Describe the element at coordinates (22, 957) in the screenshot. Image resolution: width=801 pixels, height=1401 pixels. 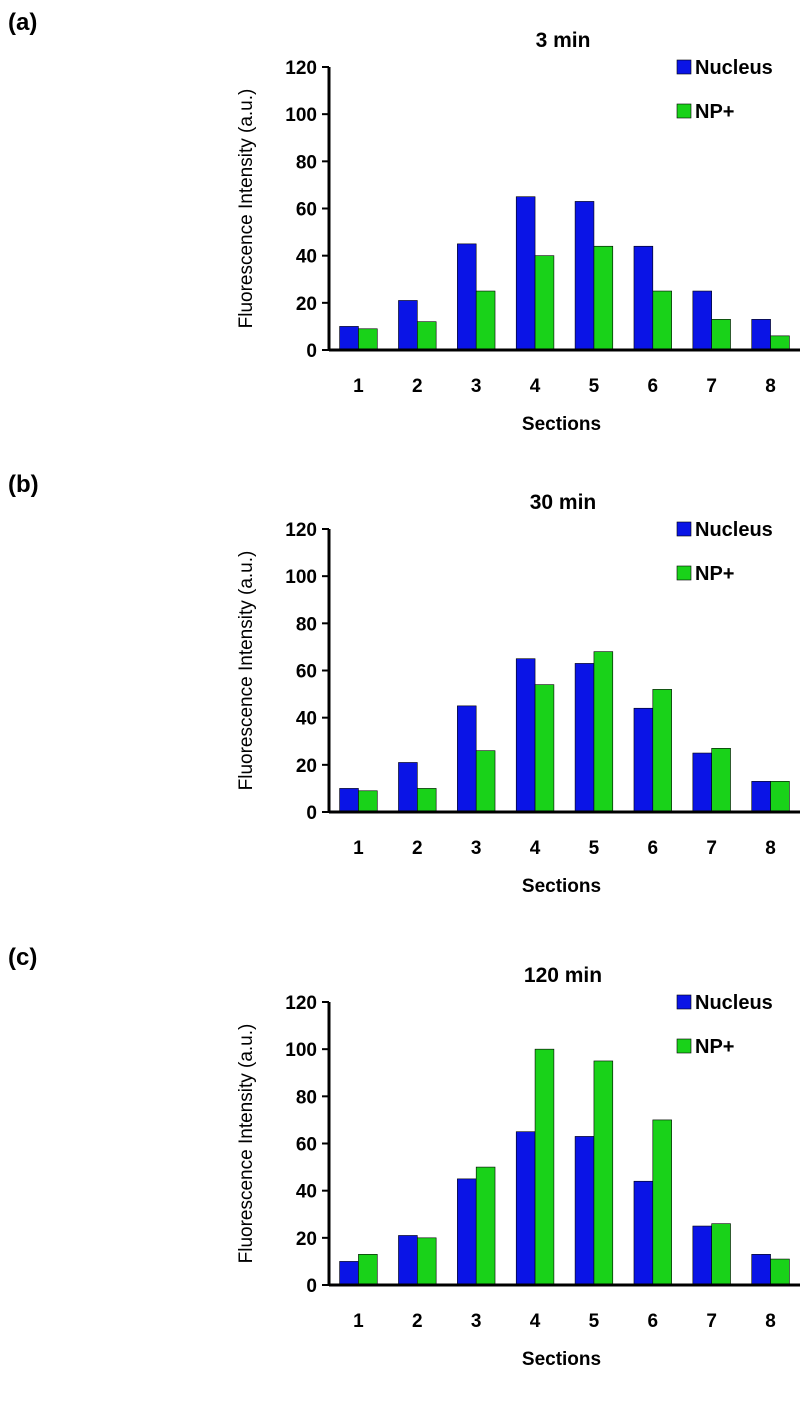
I see `panel-label: (c)` at that location.